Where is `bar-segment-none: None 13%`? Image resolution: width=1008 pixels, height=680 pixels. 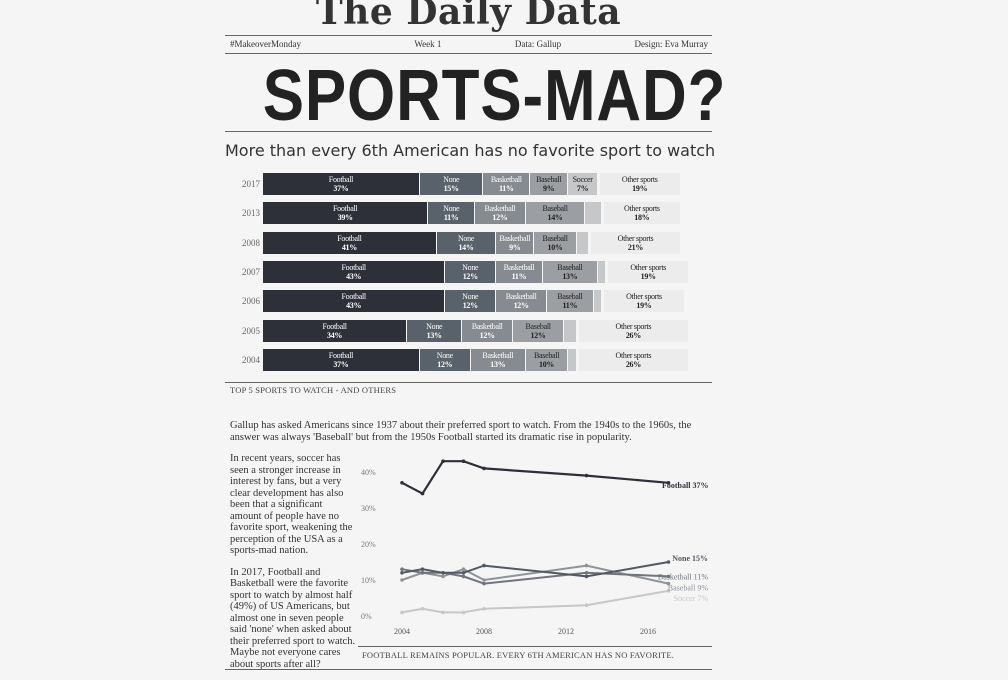
bar-segment-none: None 13% is located at coordinates (435, 330).